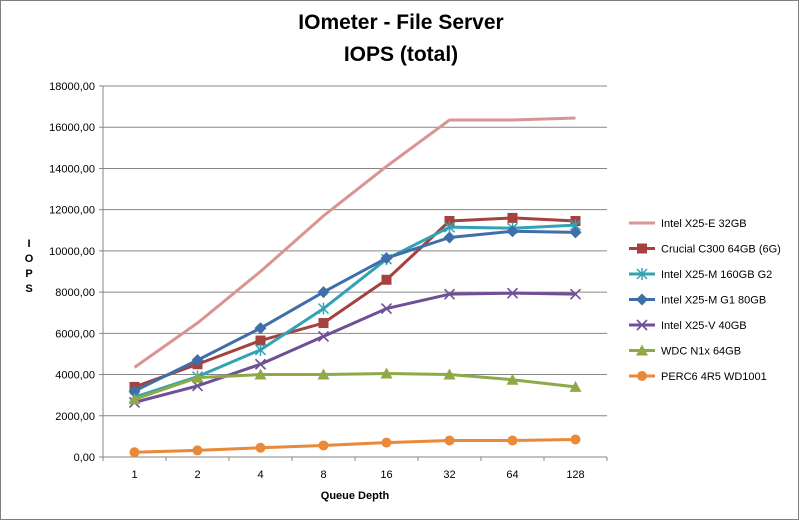 This screenshot has height=520, width=799. Describe the element at coordinates (401, 54) in the screenshot. I see `chart-subtitle: IOPS (total)` at that location.